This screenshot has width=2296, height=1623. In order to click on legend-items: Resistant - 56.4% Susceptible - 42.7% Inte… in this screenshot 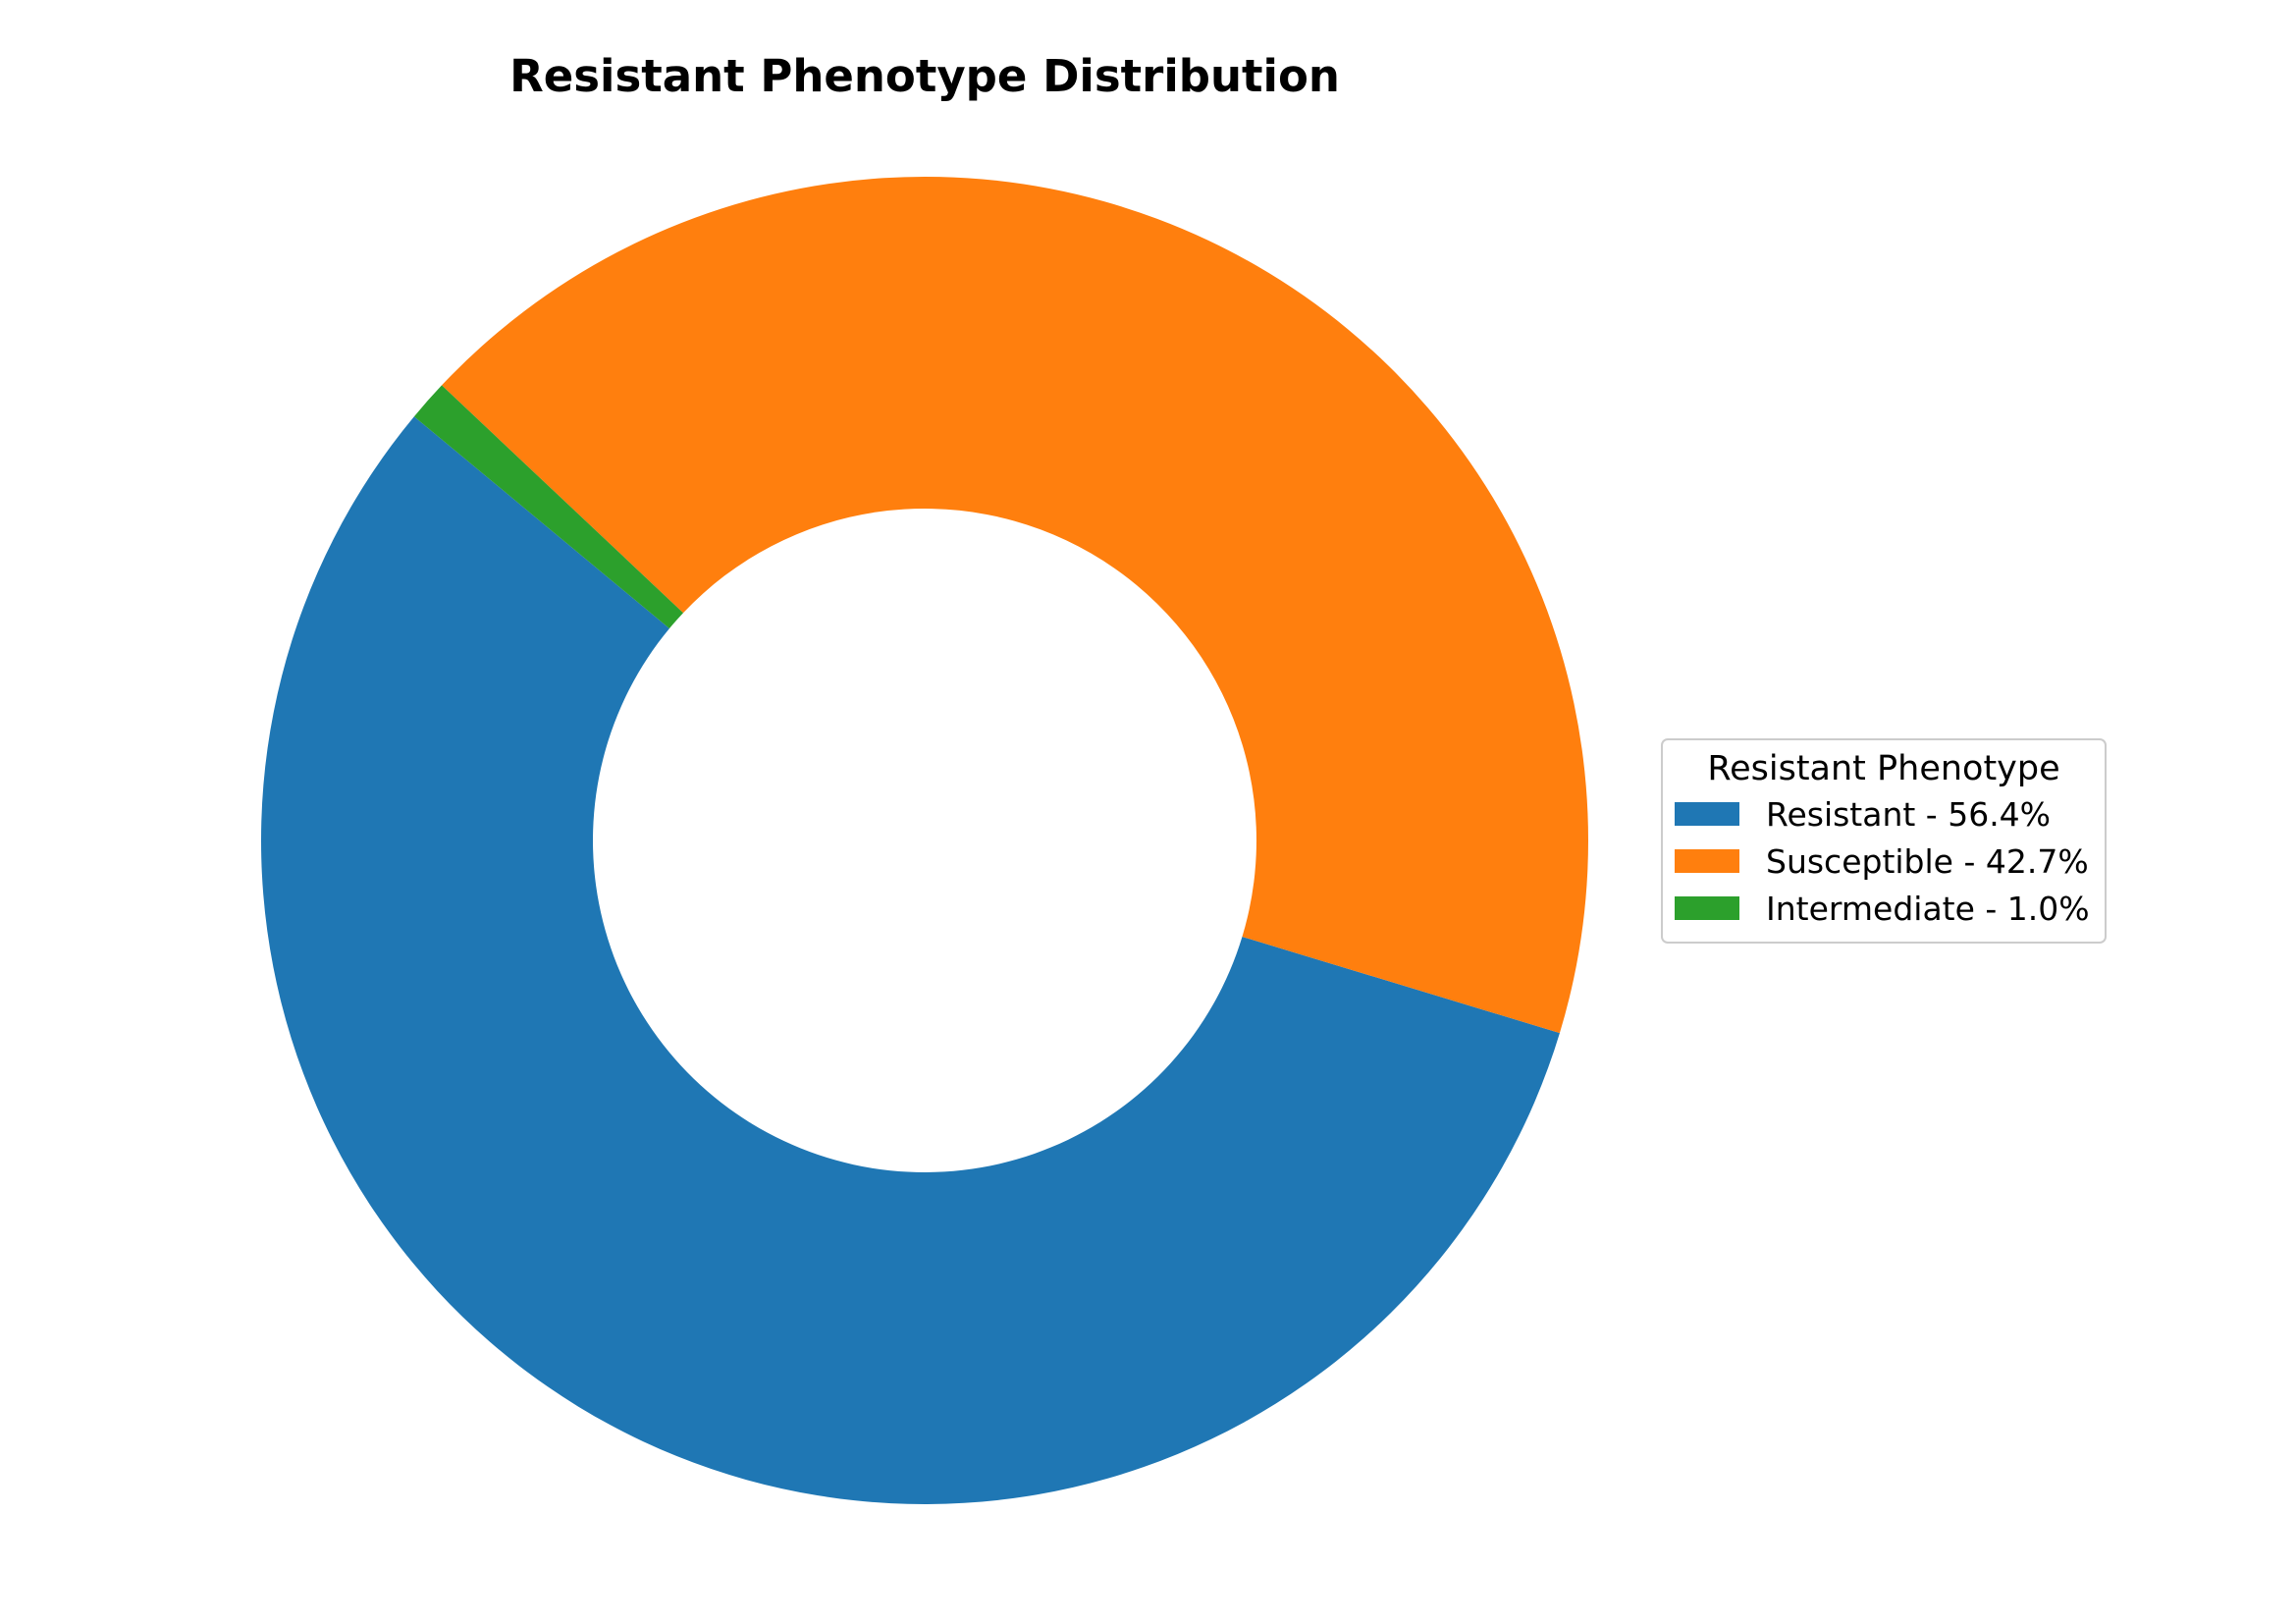, I will do `click(1882, 861)`.